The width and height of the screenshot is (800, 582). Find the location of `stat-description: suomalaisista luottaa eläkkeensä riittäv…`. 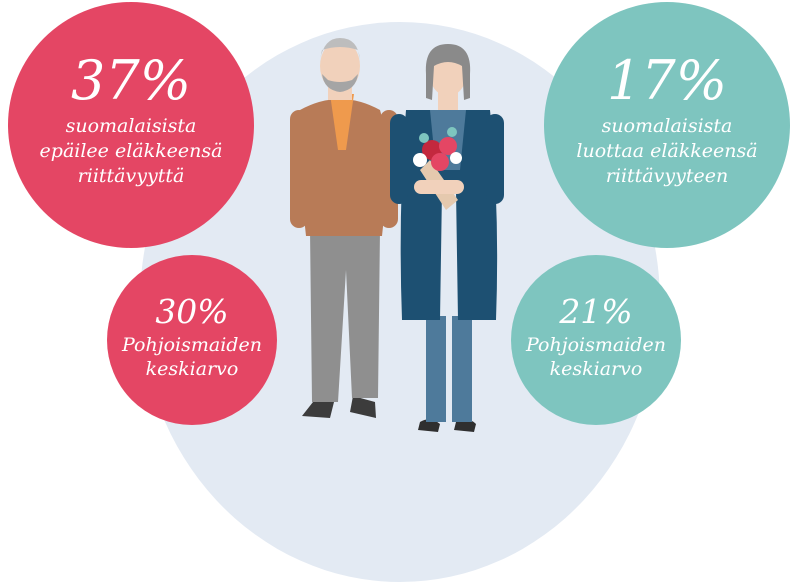

stat-description: suomalaisista luottaa eläkkeensä riittäv… is located at coordinates (667, 150).